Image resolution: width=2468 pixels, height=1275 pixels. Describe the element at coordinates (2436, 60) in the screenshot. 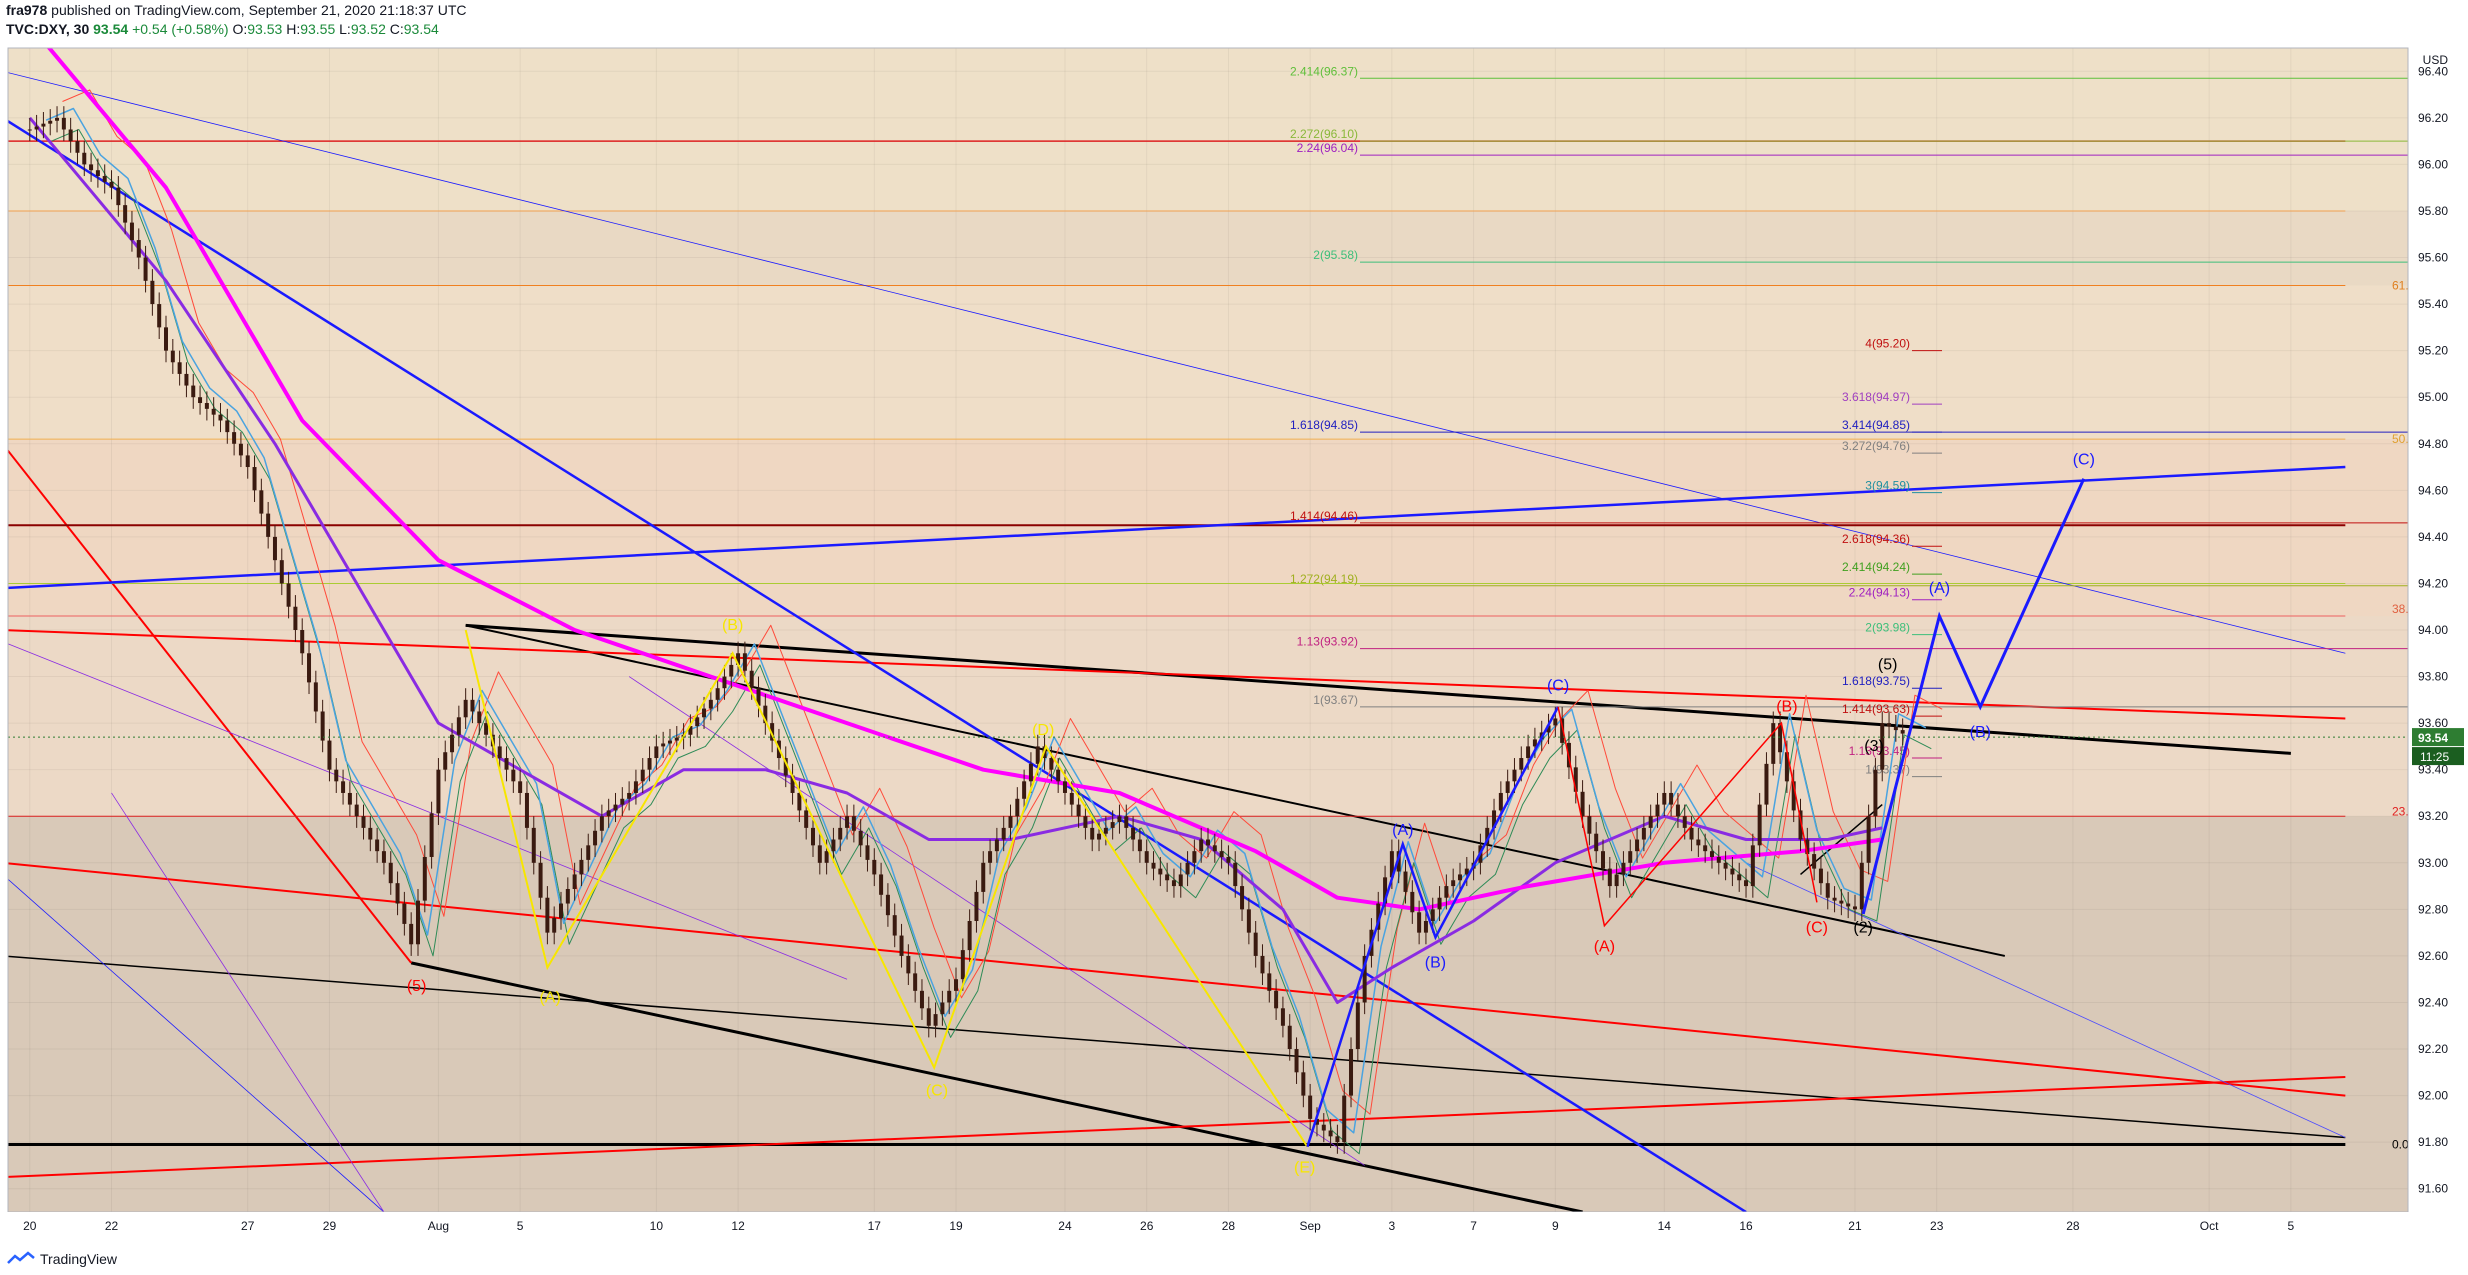

I see `currency-label: USD` at that location.